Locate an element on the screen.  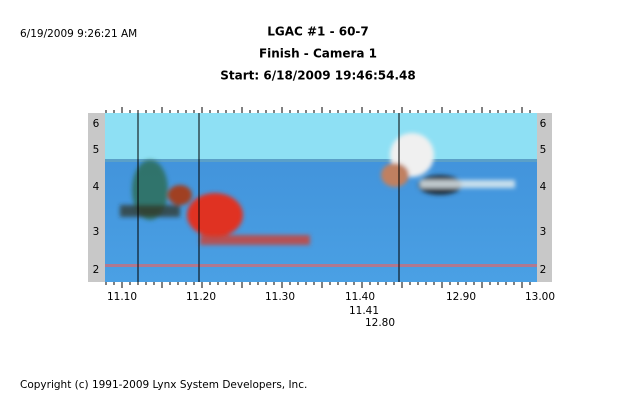
time-label: 11.20 is located at coordinates (201, 297).